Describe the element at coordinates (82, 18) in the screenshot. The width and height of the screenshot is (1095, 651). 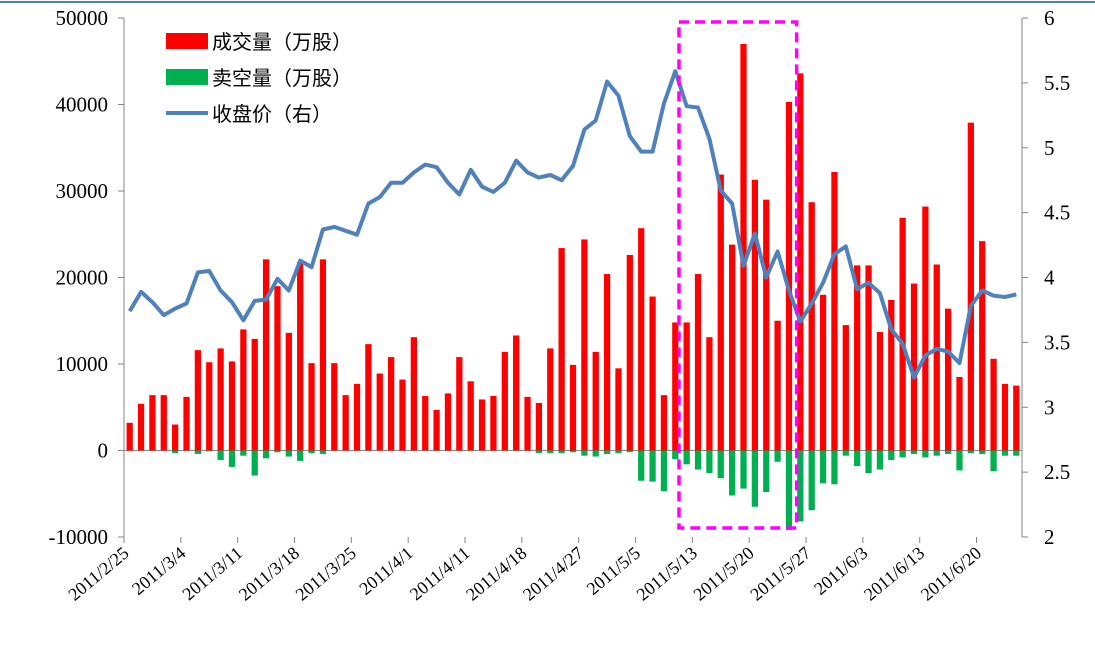
I see `y-left-tick-label: 50000` at that location.